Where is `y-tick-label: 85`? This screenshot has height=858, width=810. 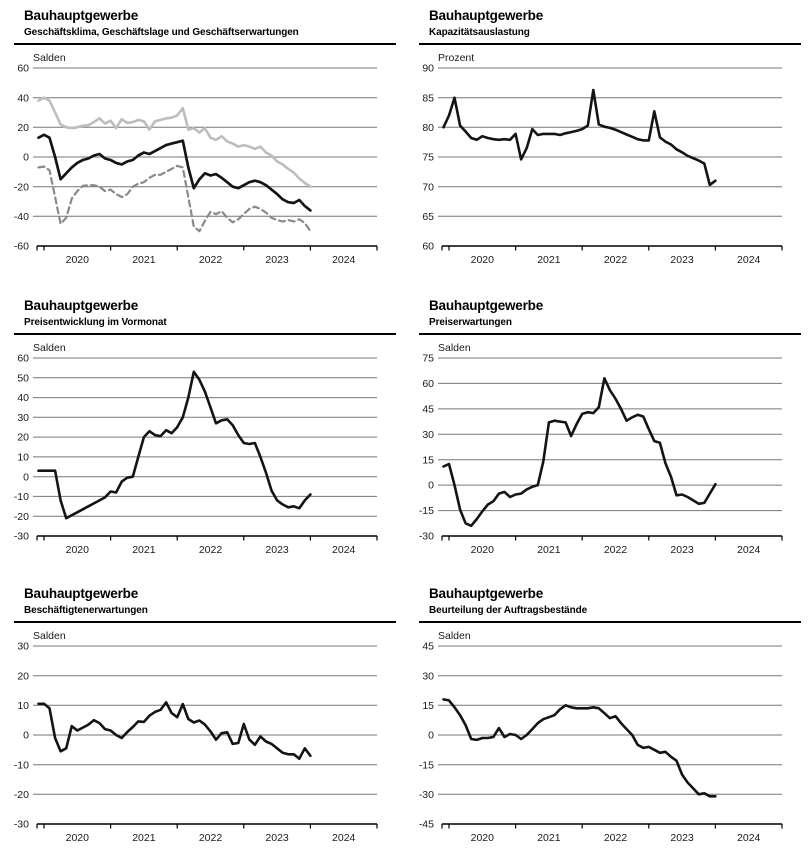
y-tick-label: 85 is located at coordinates (428, 98).